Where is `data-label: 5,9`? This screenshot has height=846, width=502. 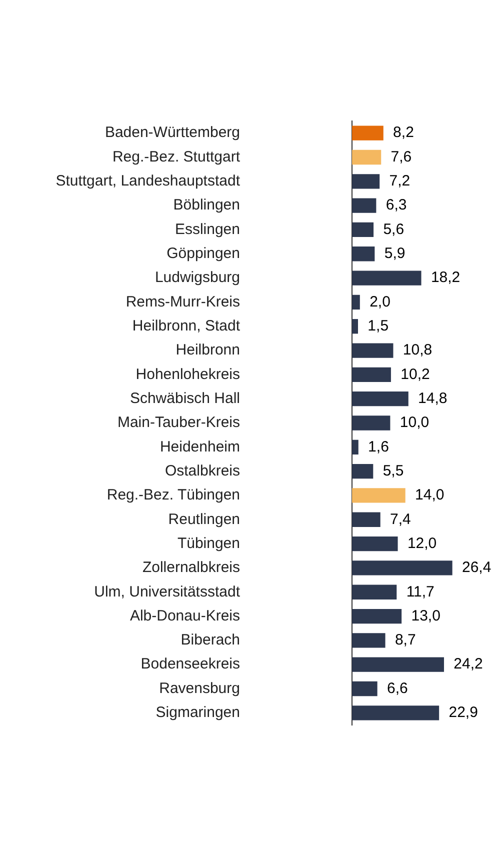
data-label: 5,9 is located at coordinates (395, 253).